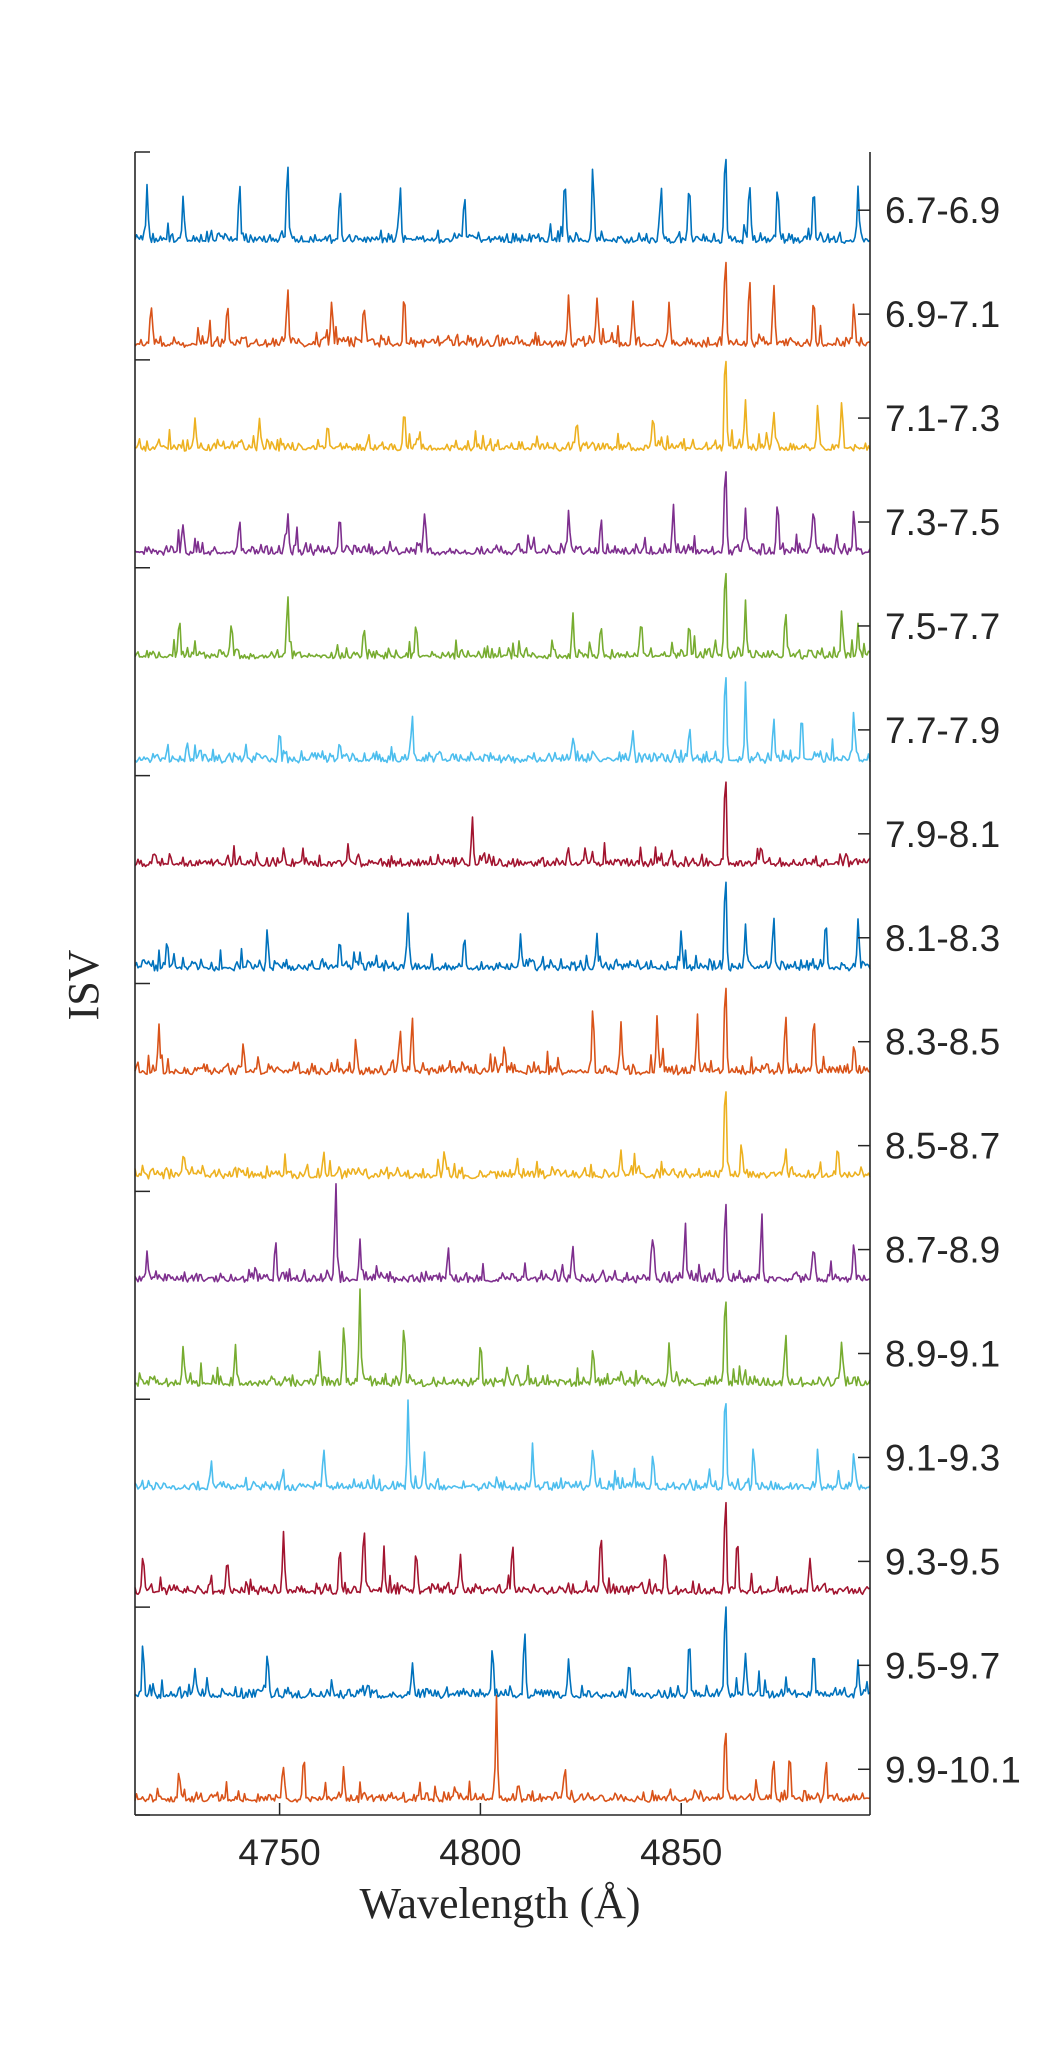 The image size is (1042, 2050). I want to click on series-label: 8.9-9.1, so click(942, 1354).